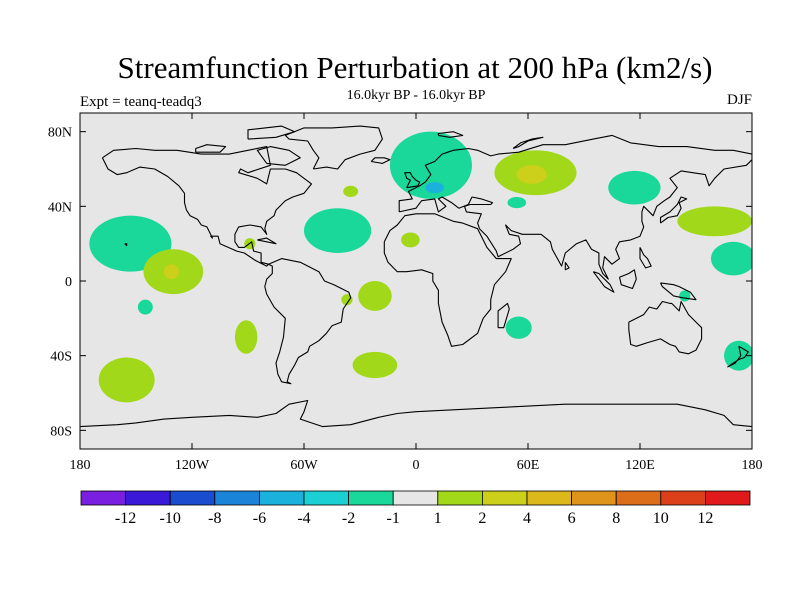  I want to click on coastline-antarctica, so click(416, 413).